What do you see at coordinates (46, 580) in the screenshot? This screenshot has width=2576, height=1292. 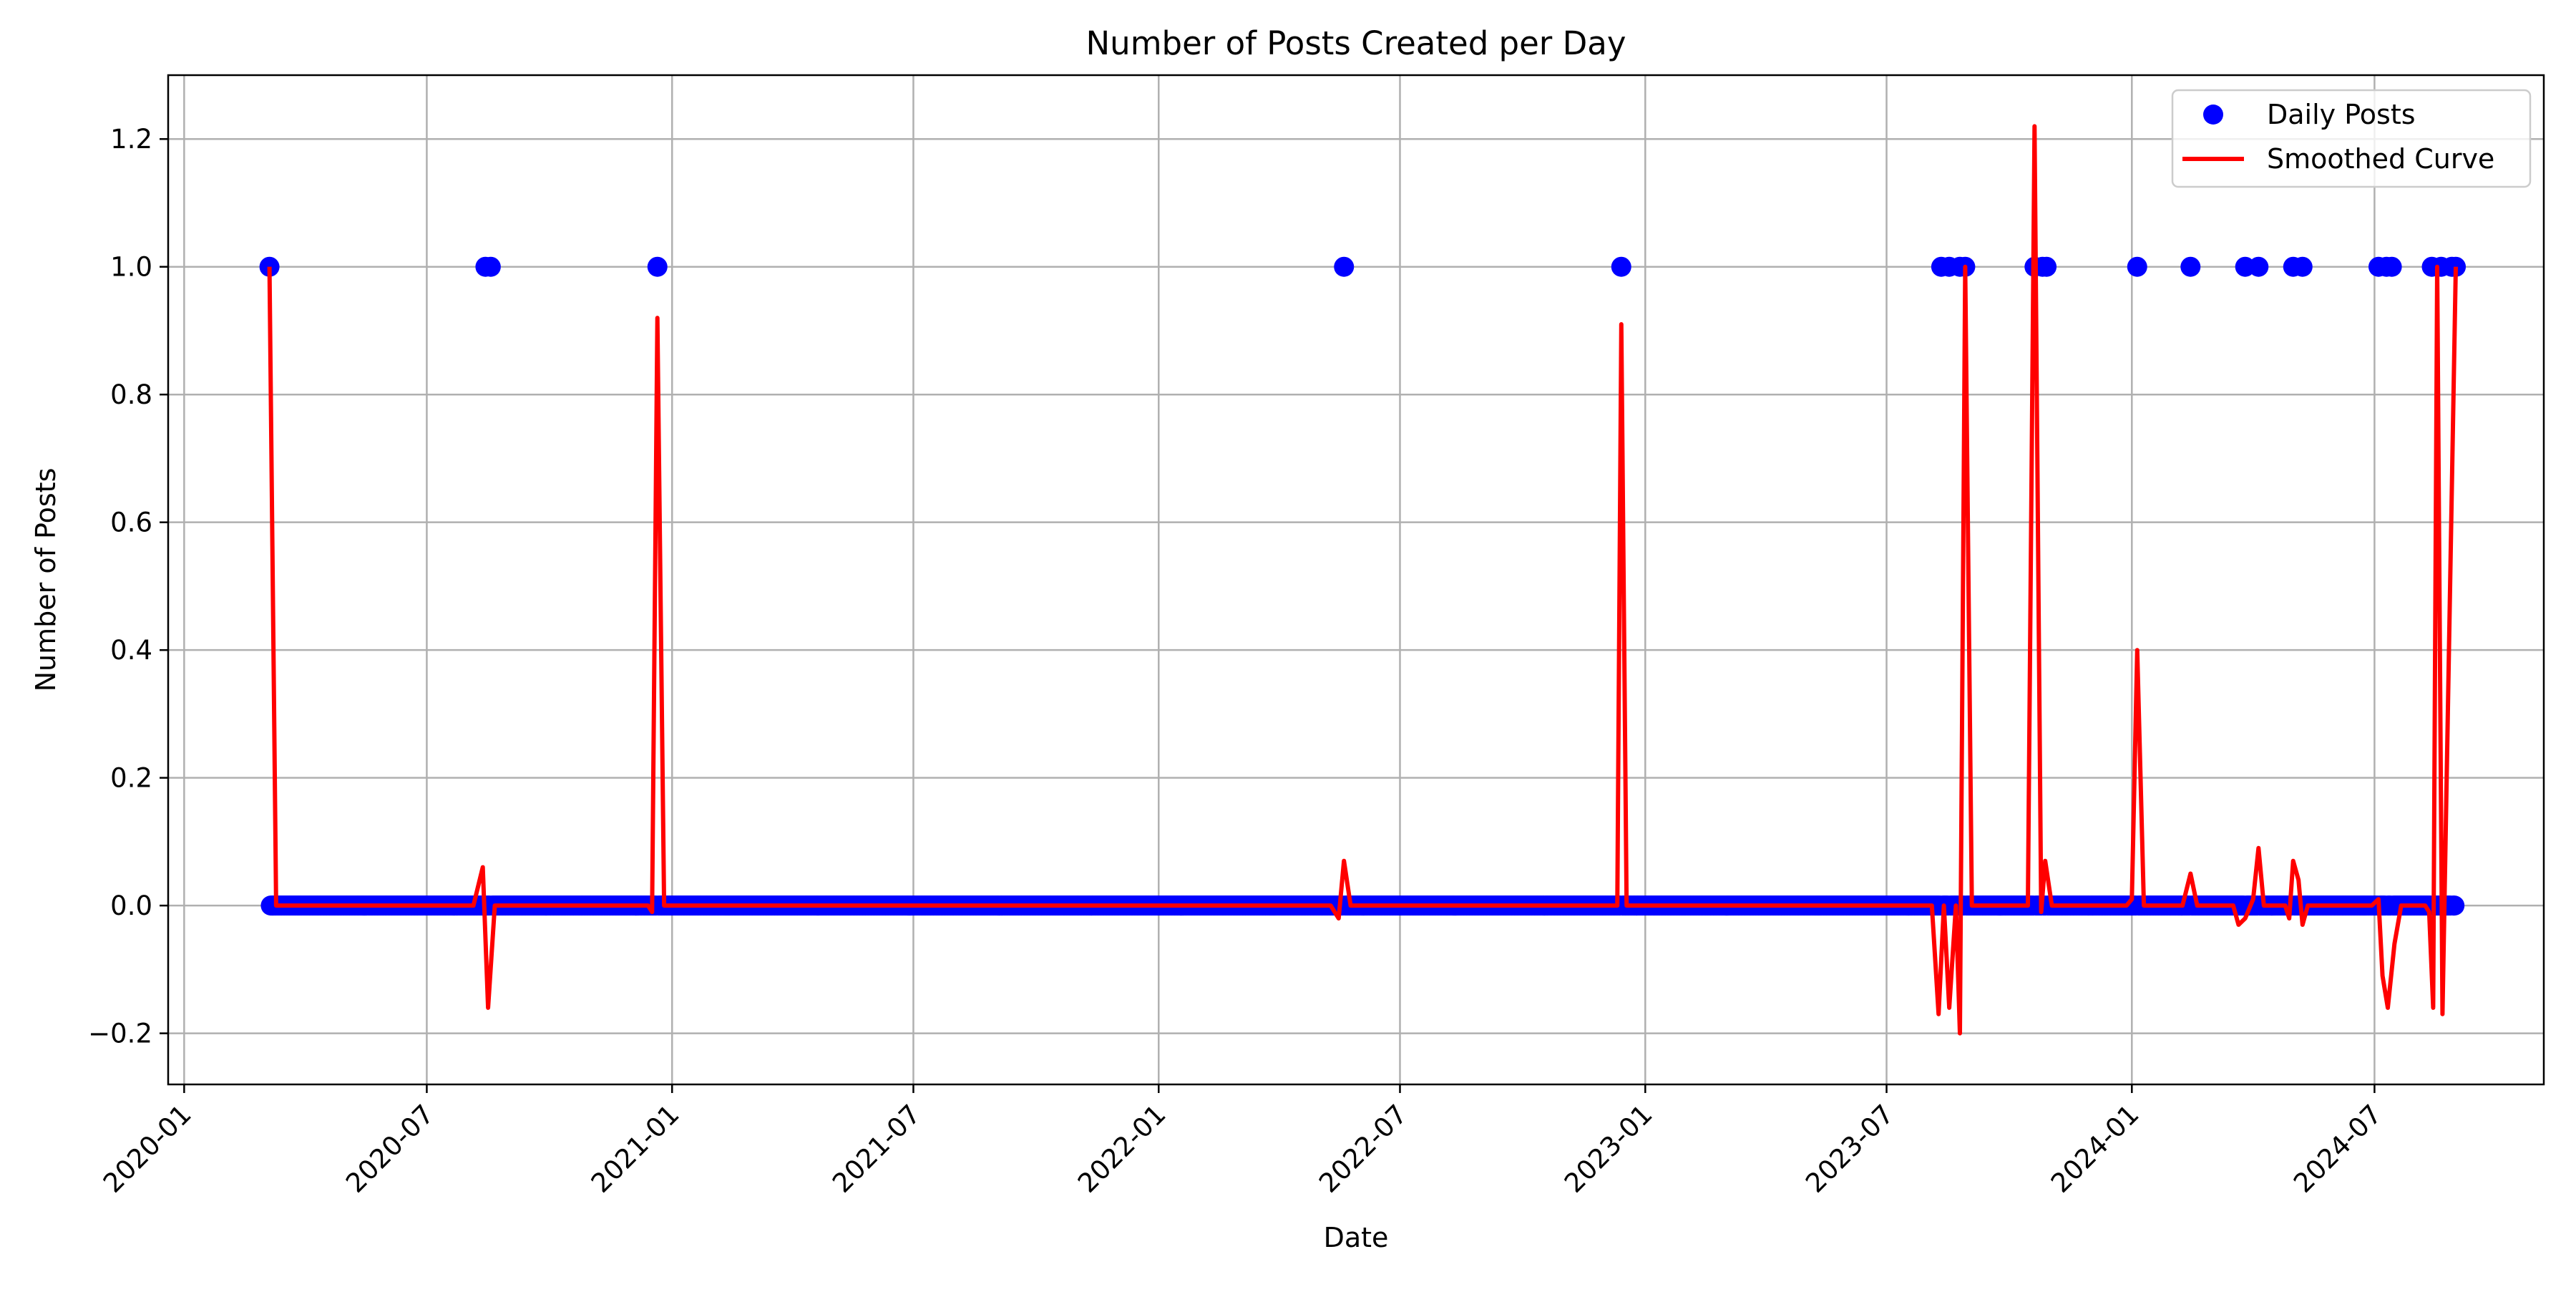 I see `y-axis-label: Number of Posts` at bounding box center [46, 580].